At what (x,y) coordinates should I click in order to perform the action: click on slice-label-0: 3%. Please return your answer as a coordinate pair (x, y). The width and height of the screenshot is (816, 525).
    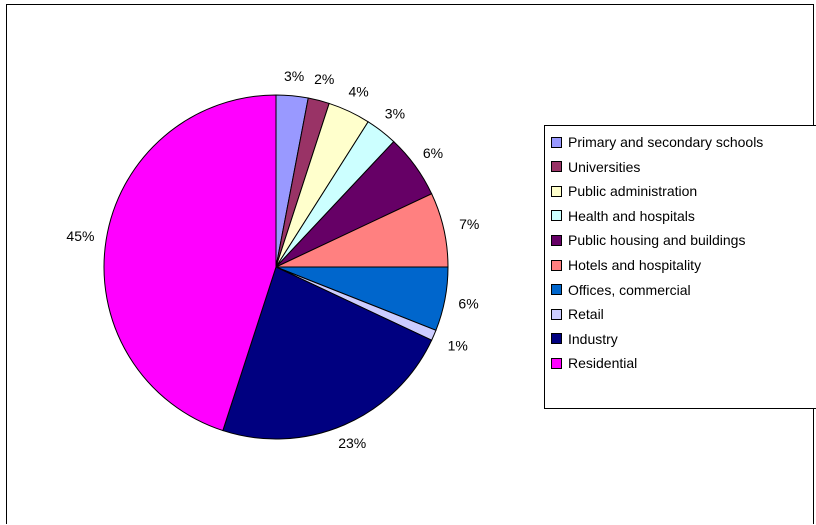
    Looking at the image, I should click on (294, 76).